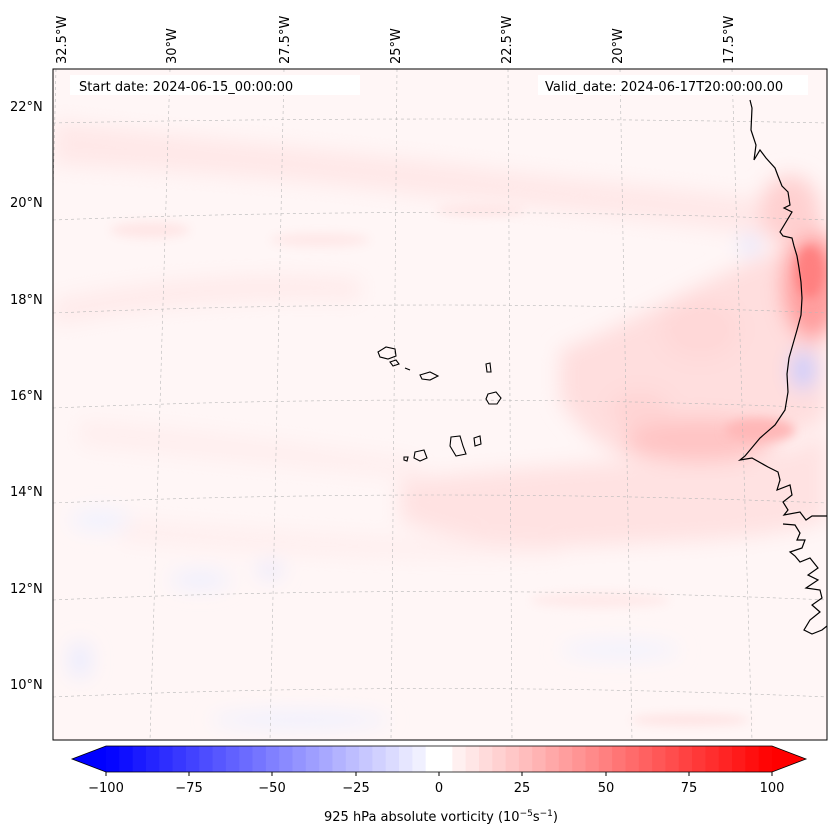 The height and width of the screenshot is (839, 837). What do you see at coordinates (439, 774) in the screenshot?
I see `colorbar-ticks` at bounding box center [439, 774].